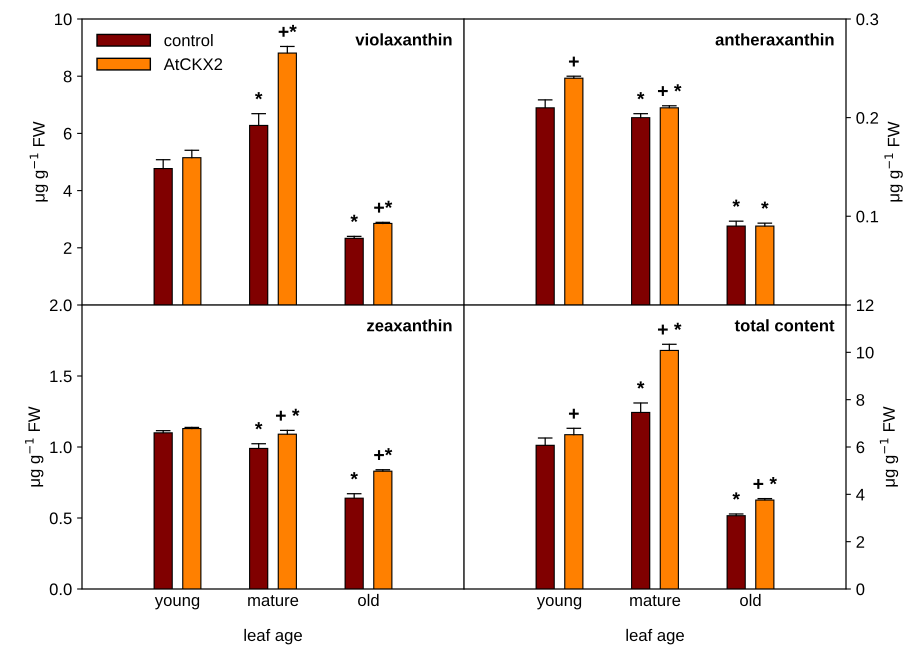 The height and width of the screenshot is (657, 909). I want to click on y-tick-label: 10, so click(63, 19).